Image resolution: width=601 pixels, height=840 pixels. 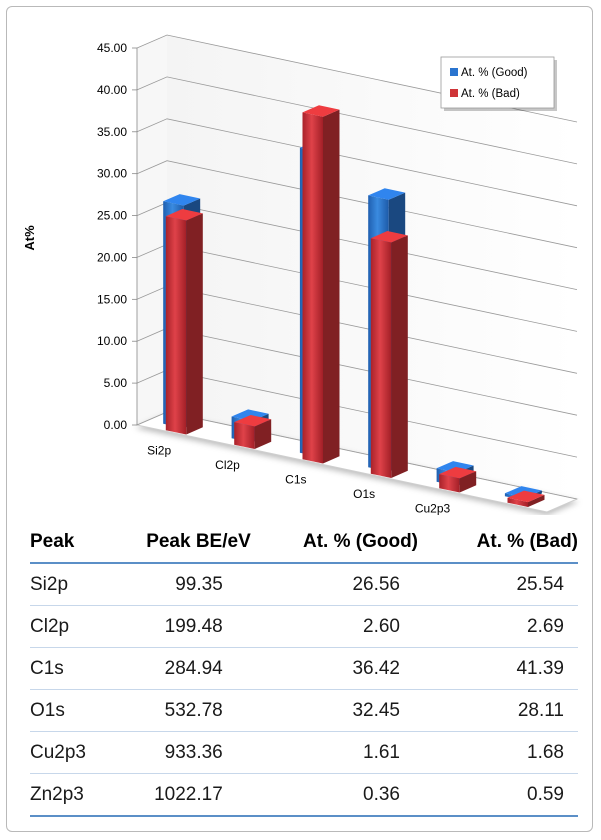 I want to click on table-row: Si2p 99.35 26.56 25.54, so click(x=304, y=584).